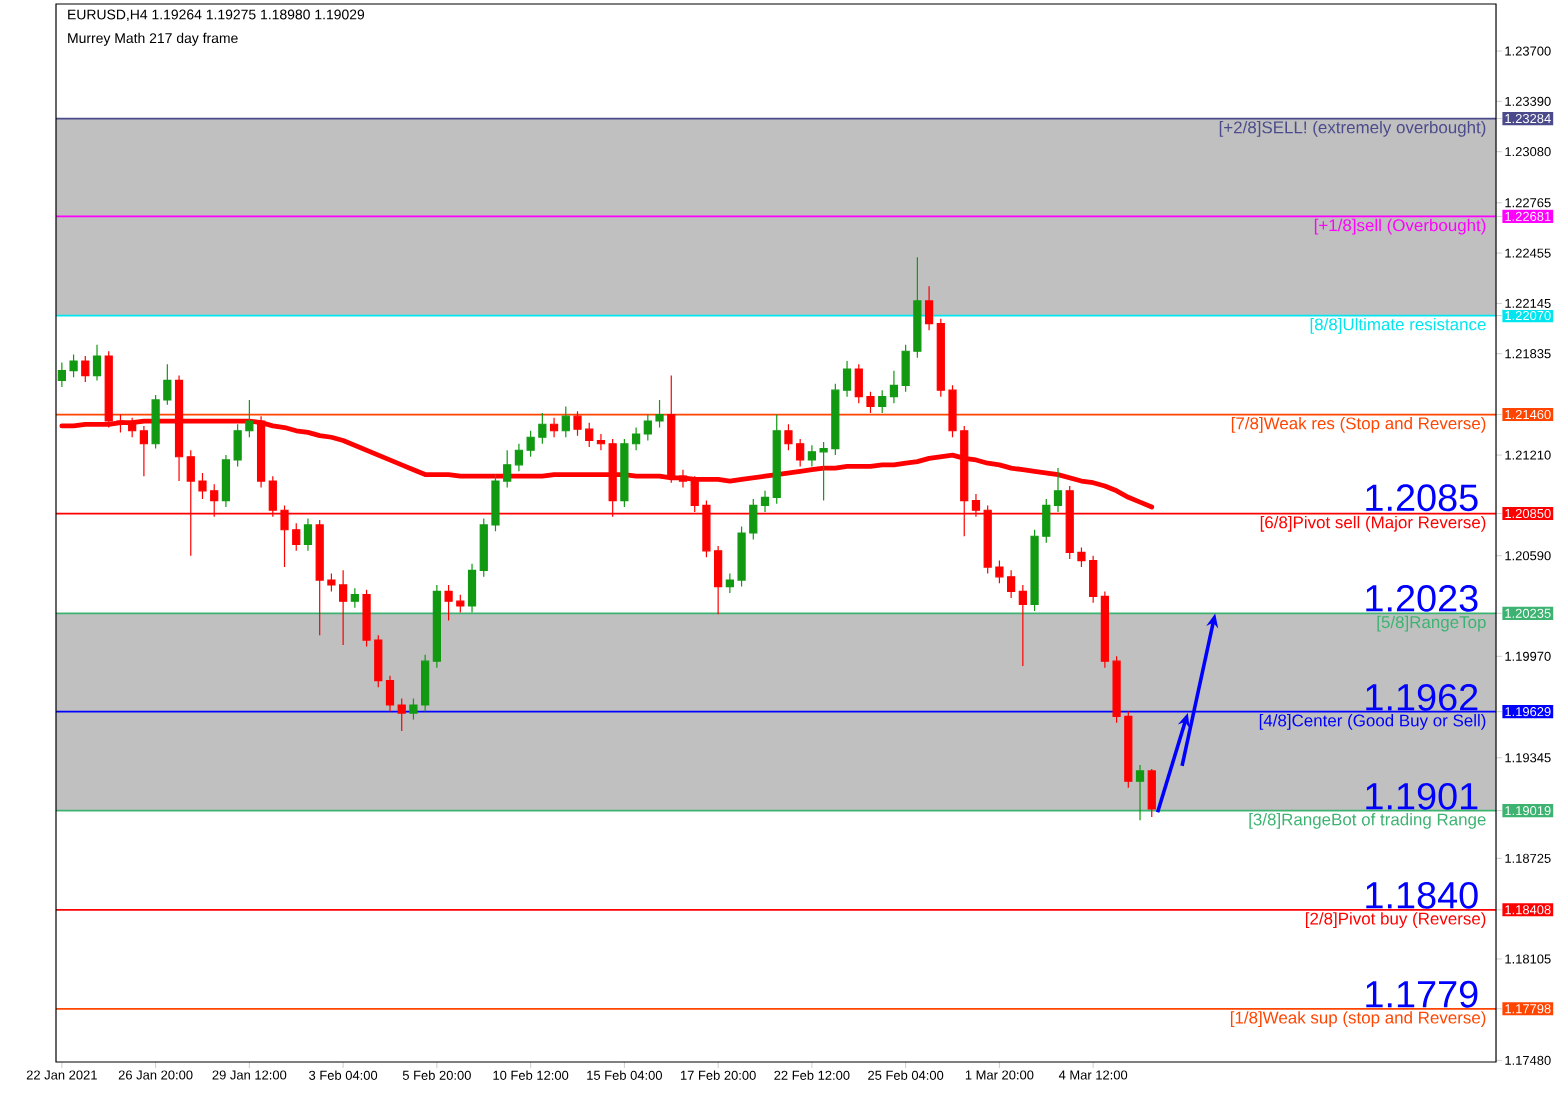 Image resolution: width=1564 pixels, height=1098 pixels. What do you see at coordinates (1422, 796) in the screenshot?
I see `annotation: 1.1901` at bounding box center [1422, 796].